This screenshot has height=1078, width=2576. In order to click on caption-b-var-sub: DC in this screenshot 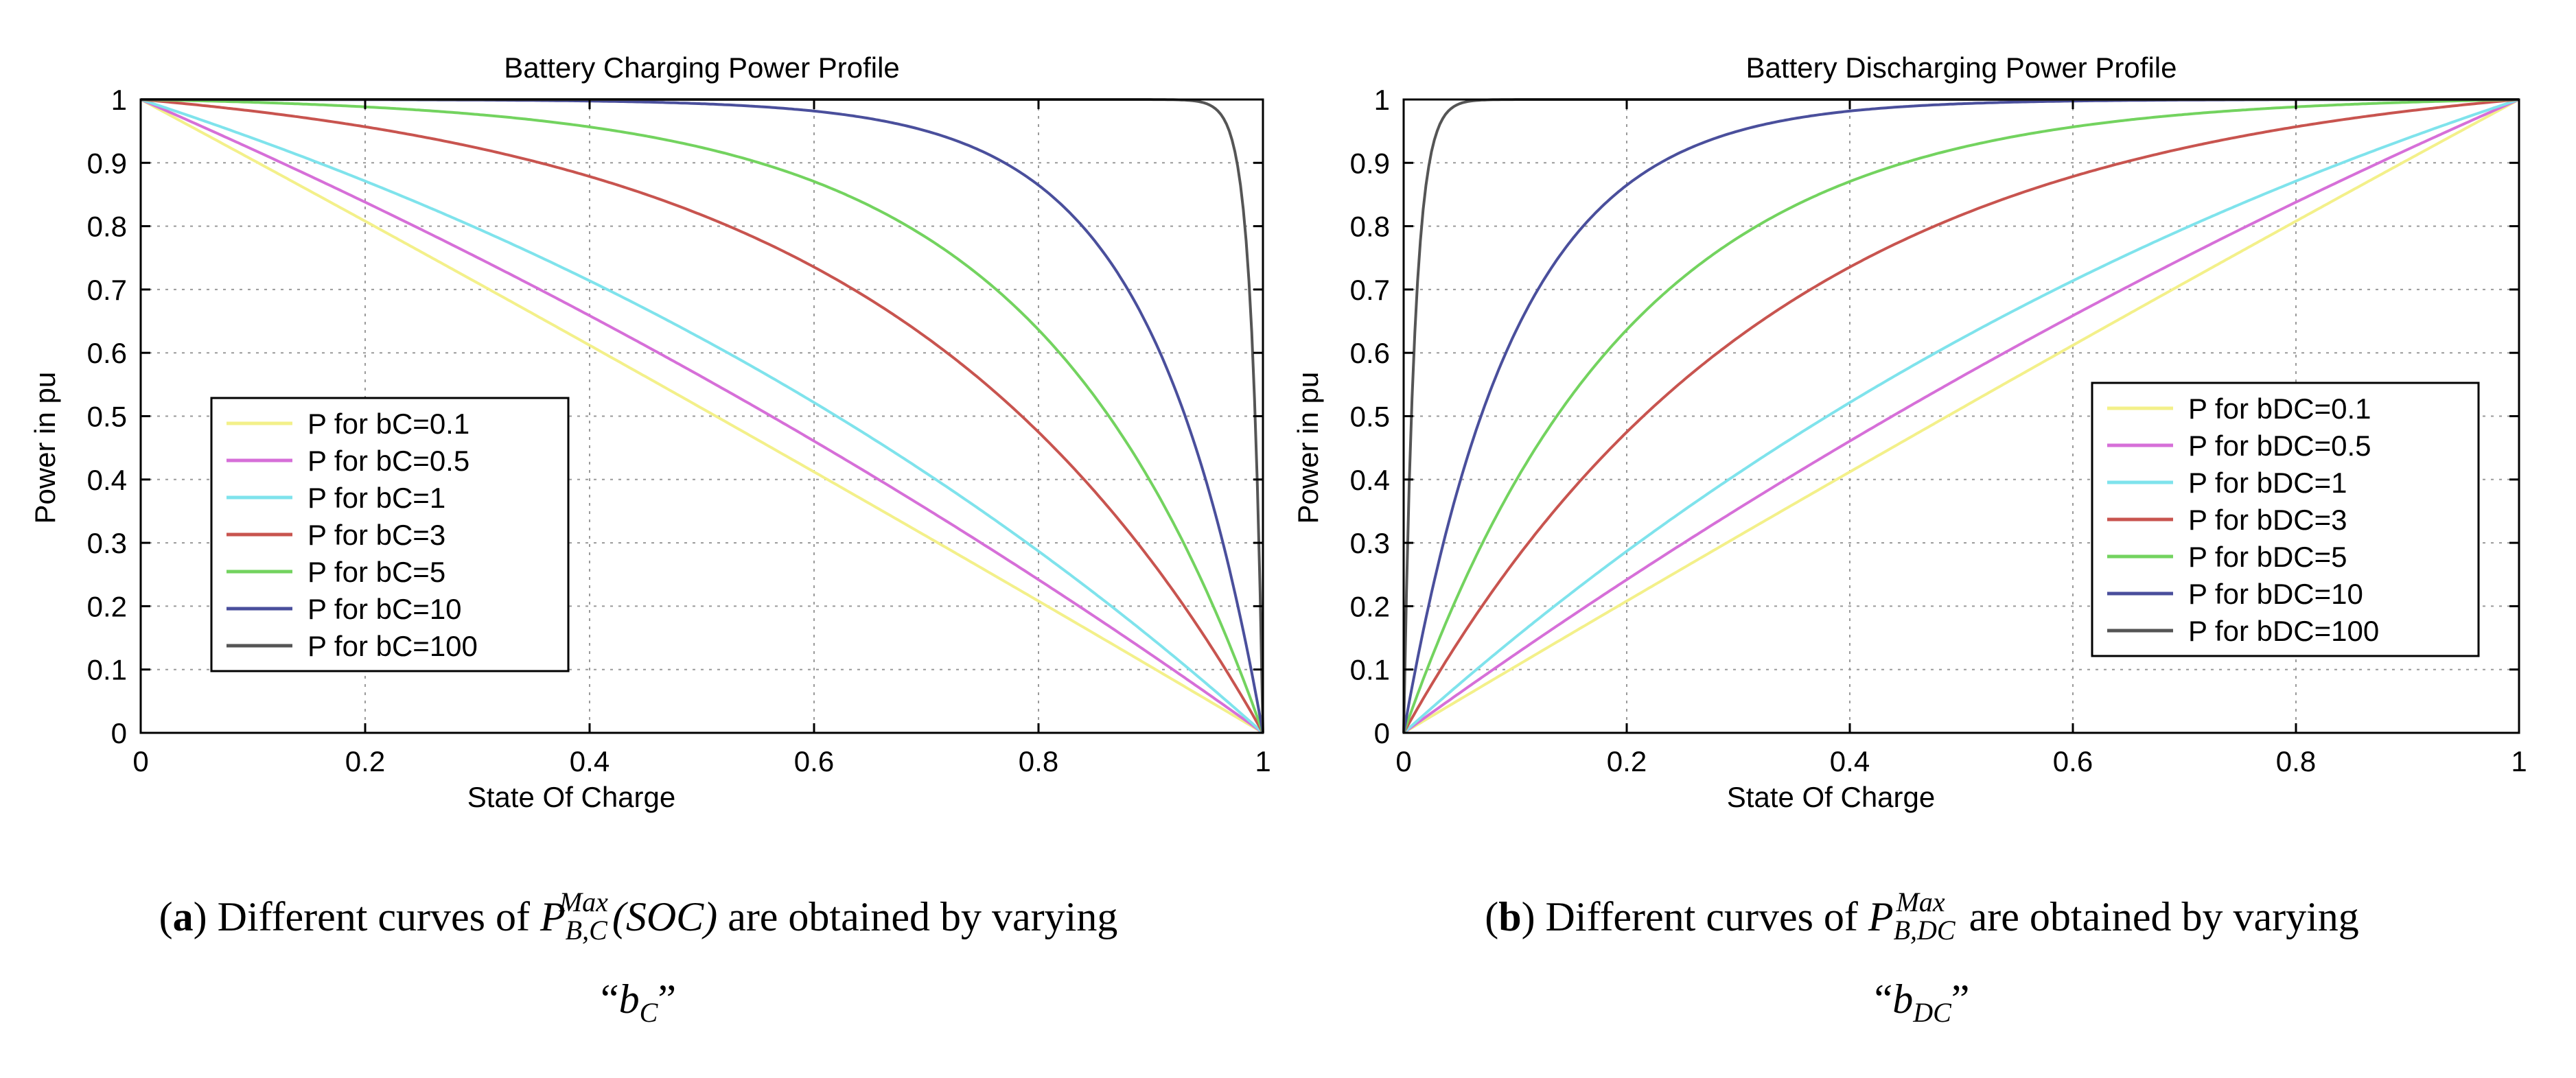, I will do `click(1932, 1013)`.